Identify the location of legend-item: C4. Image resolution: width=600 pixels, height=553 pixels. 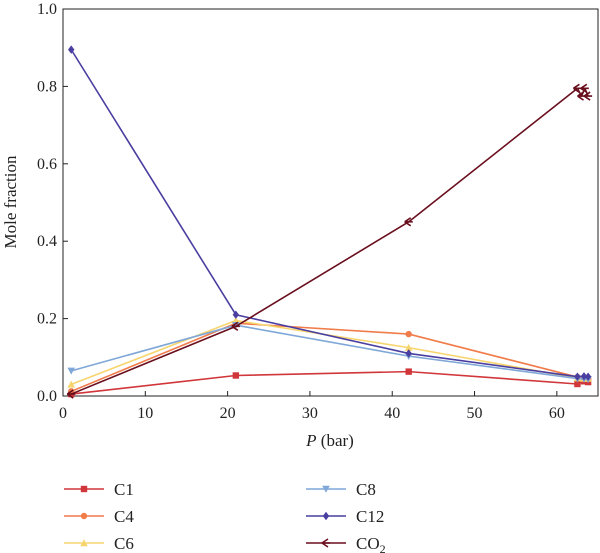
(99, 516).